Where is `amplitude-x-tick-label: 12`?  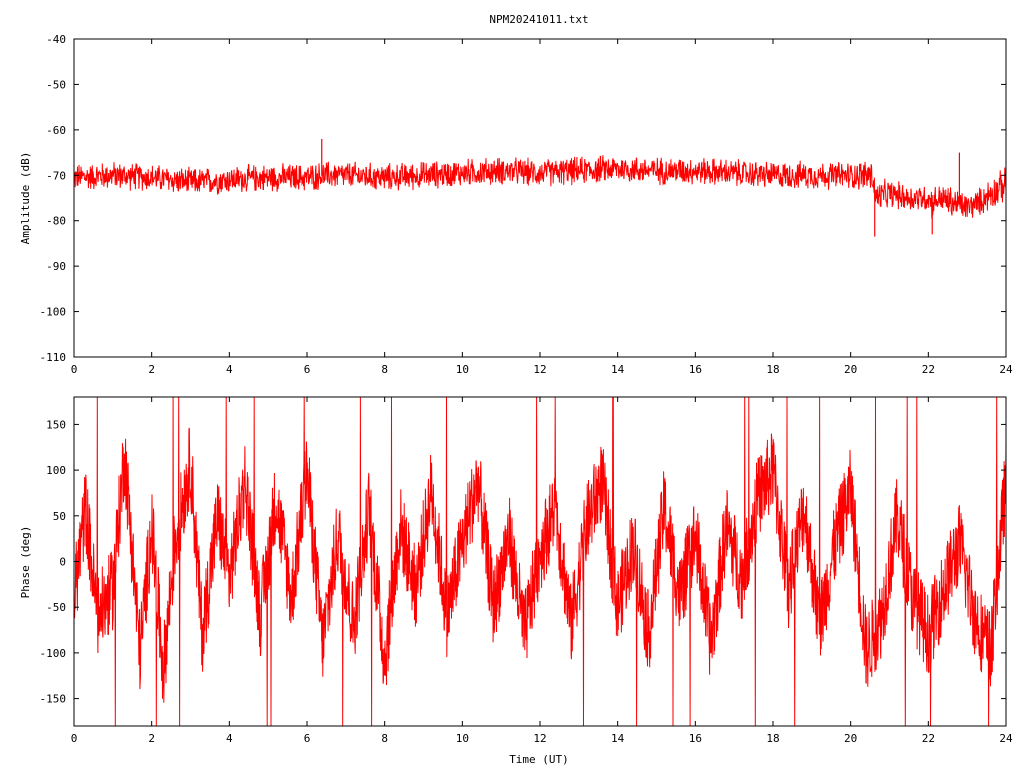
amplitude-x-tick-label: 12 is located at coordinates (539, 369).